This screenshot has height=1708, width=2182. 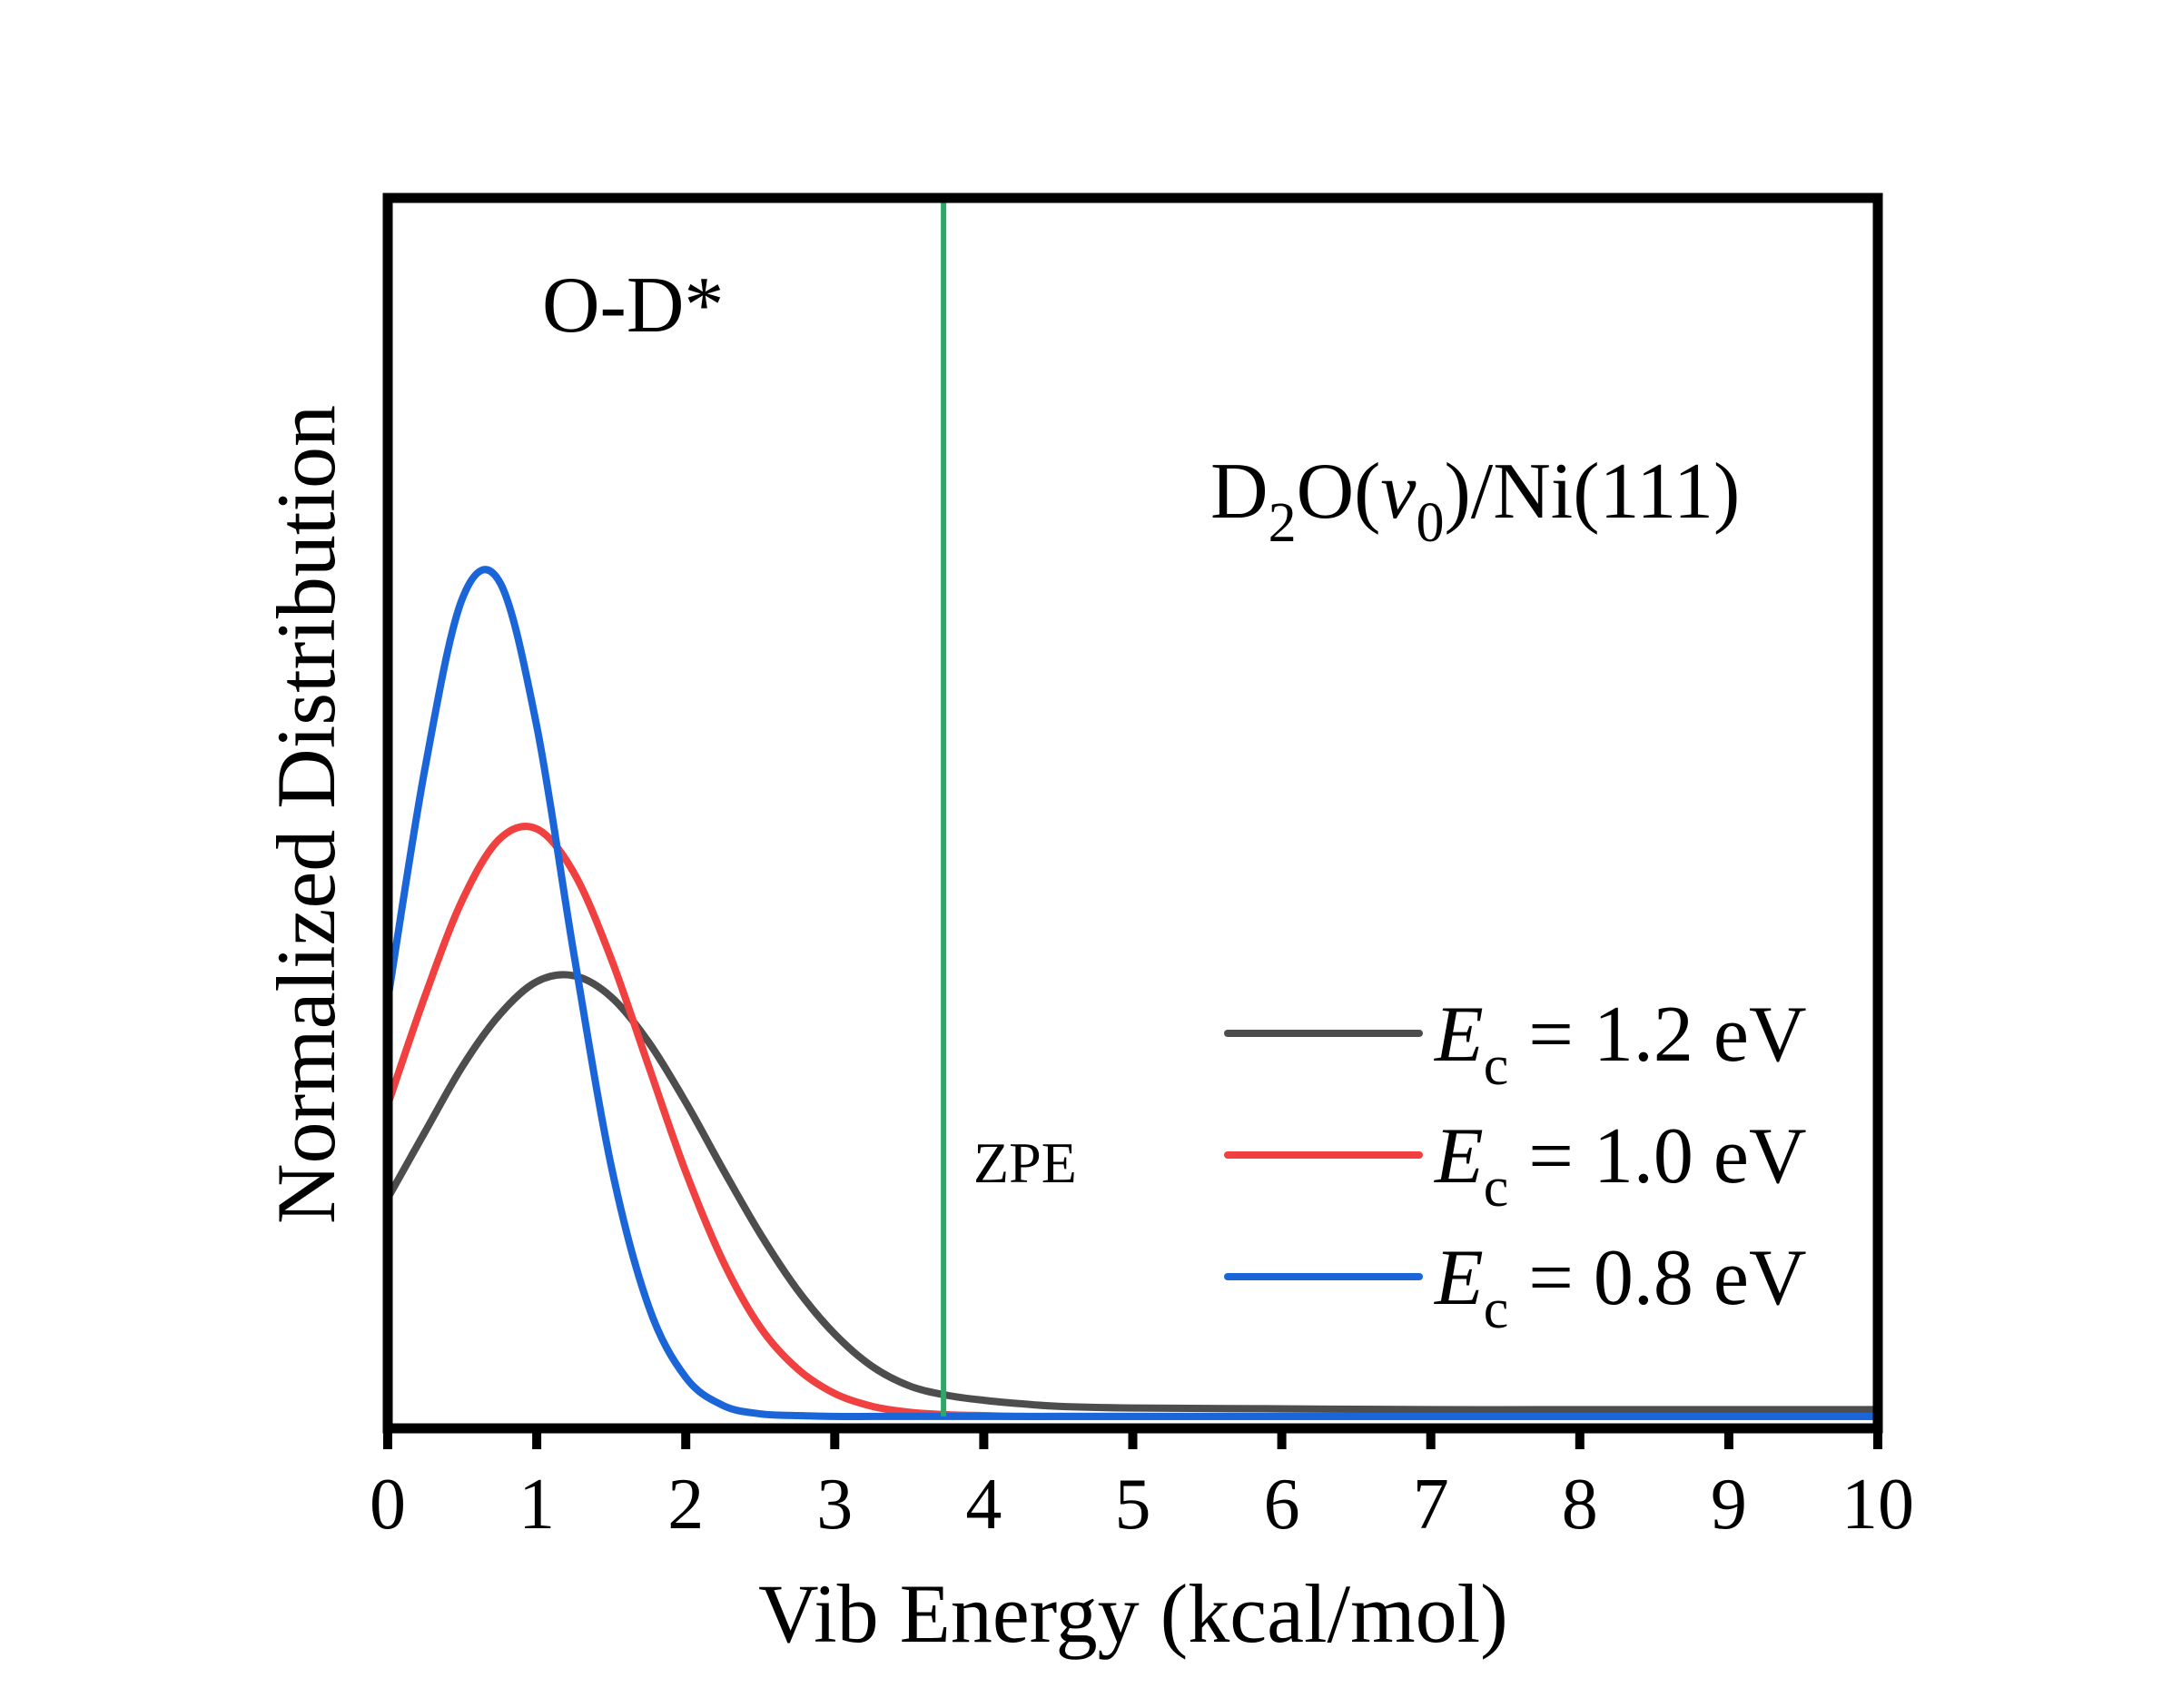 What do you see at coordinates (1282, 1505) in the screenshot?
I see `x-tick-label-6: 6` at bounding box center [1282, 1505].